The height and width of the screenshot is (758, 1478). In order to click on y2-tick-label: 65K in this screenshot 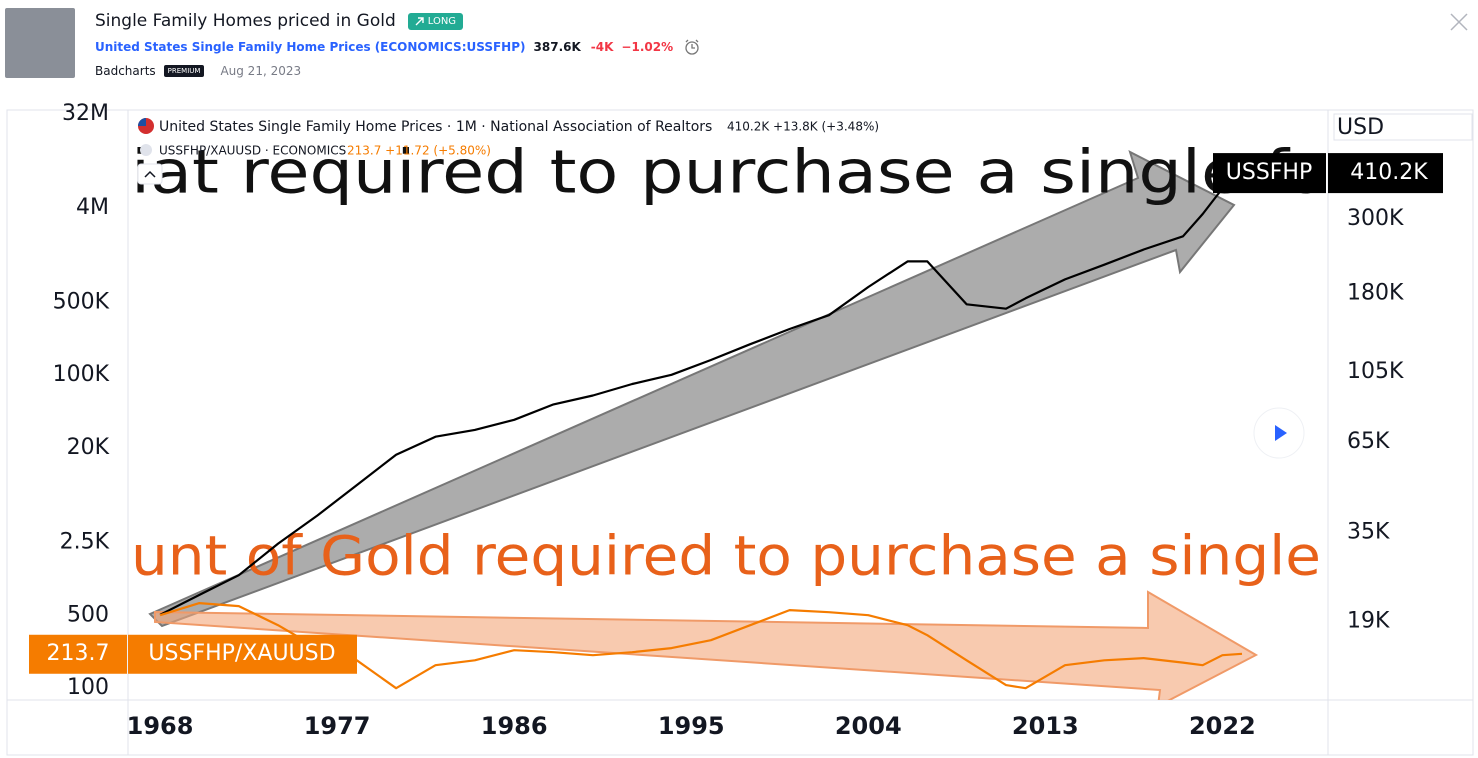, I will do `click(1368, 441)`.